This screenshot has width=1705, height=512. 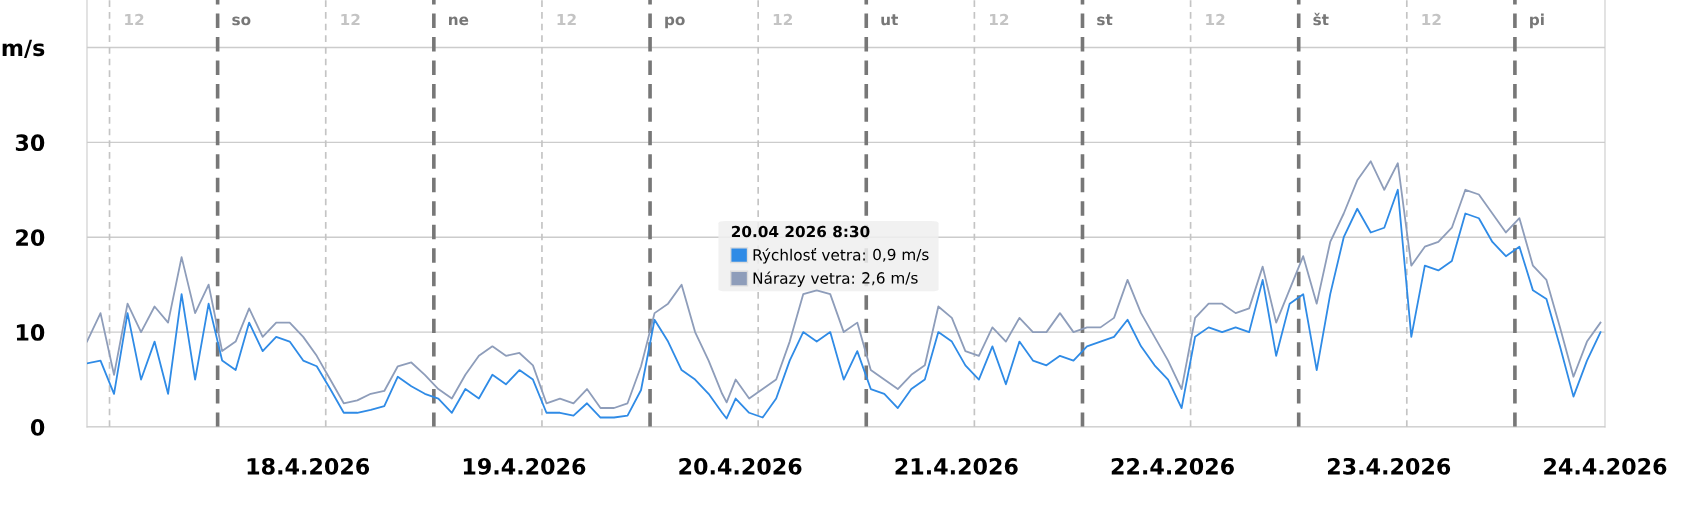 What do you see at coordinates (800, 231) in the screenshot?
I see `legend-title: 20.04 2026 8:30` at bounding box center [800, 231].